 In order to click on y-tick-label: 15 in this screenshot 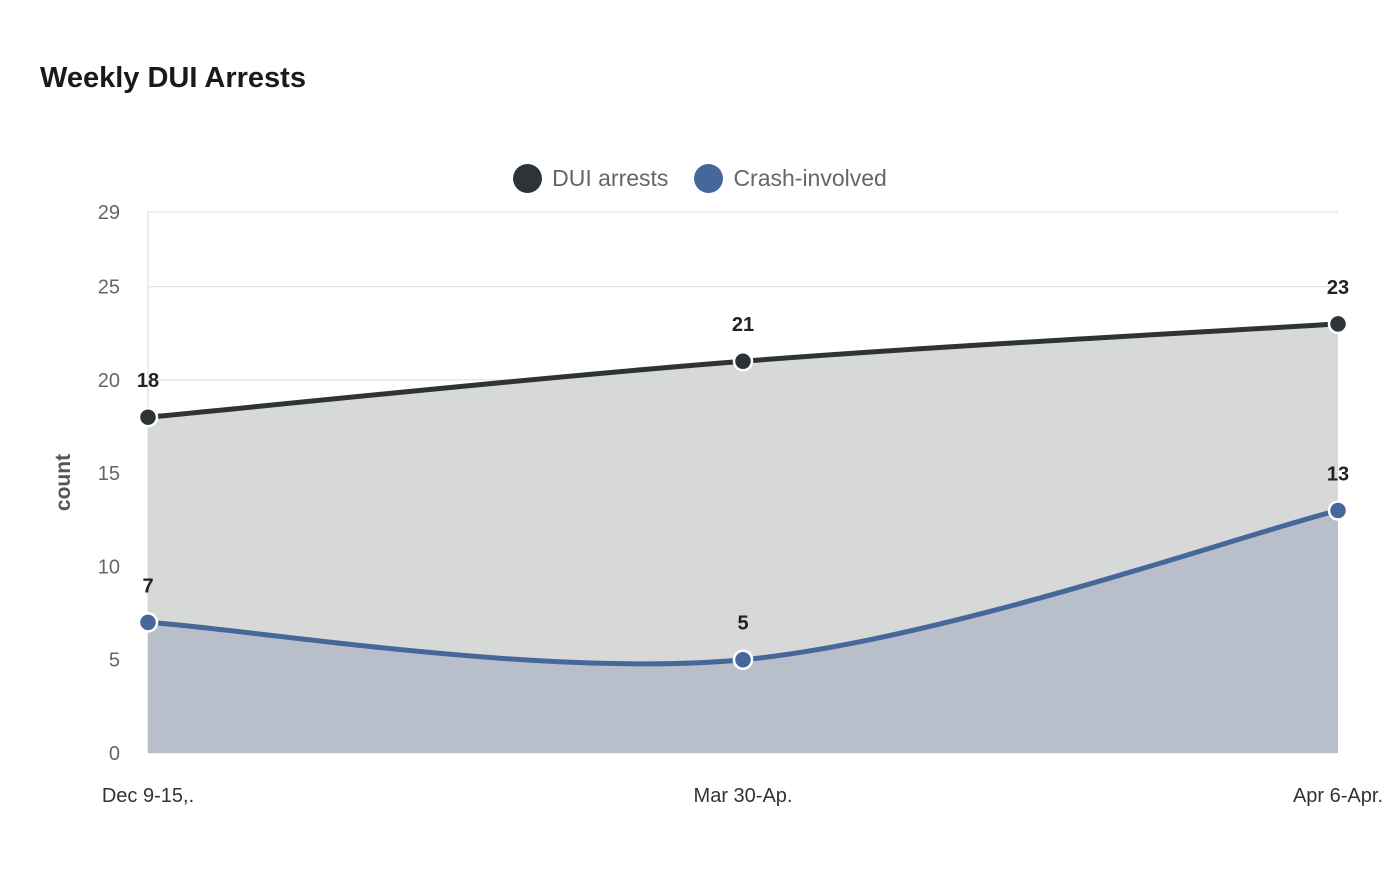, I will do `click(109, 474)`.